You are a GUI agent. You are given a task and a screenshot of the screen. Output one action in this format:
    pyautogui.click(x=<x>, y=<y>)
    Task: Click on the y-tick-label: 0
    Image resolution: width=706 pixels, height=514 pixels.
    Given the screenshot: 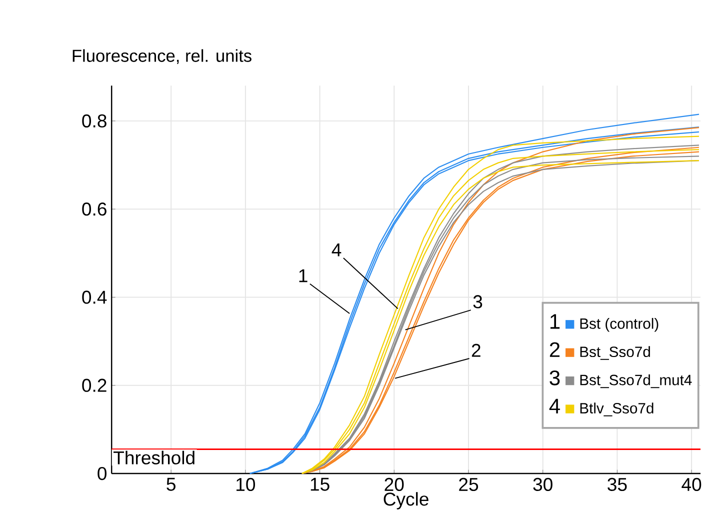 What is the action you would take?
    pyautogui.click(x=102, y=473)
    